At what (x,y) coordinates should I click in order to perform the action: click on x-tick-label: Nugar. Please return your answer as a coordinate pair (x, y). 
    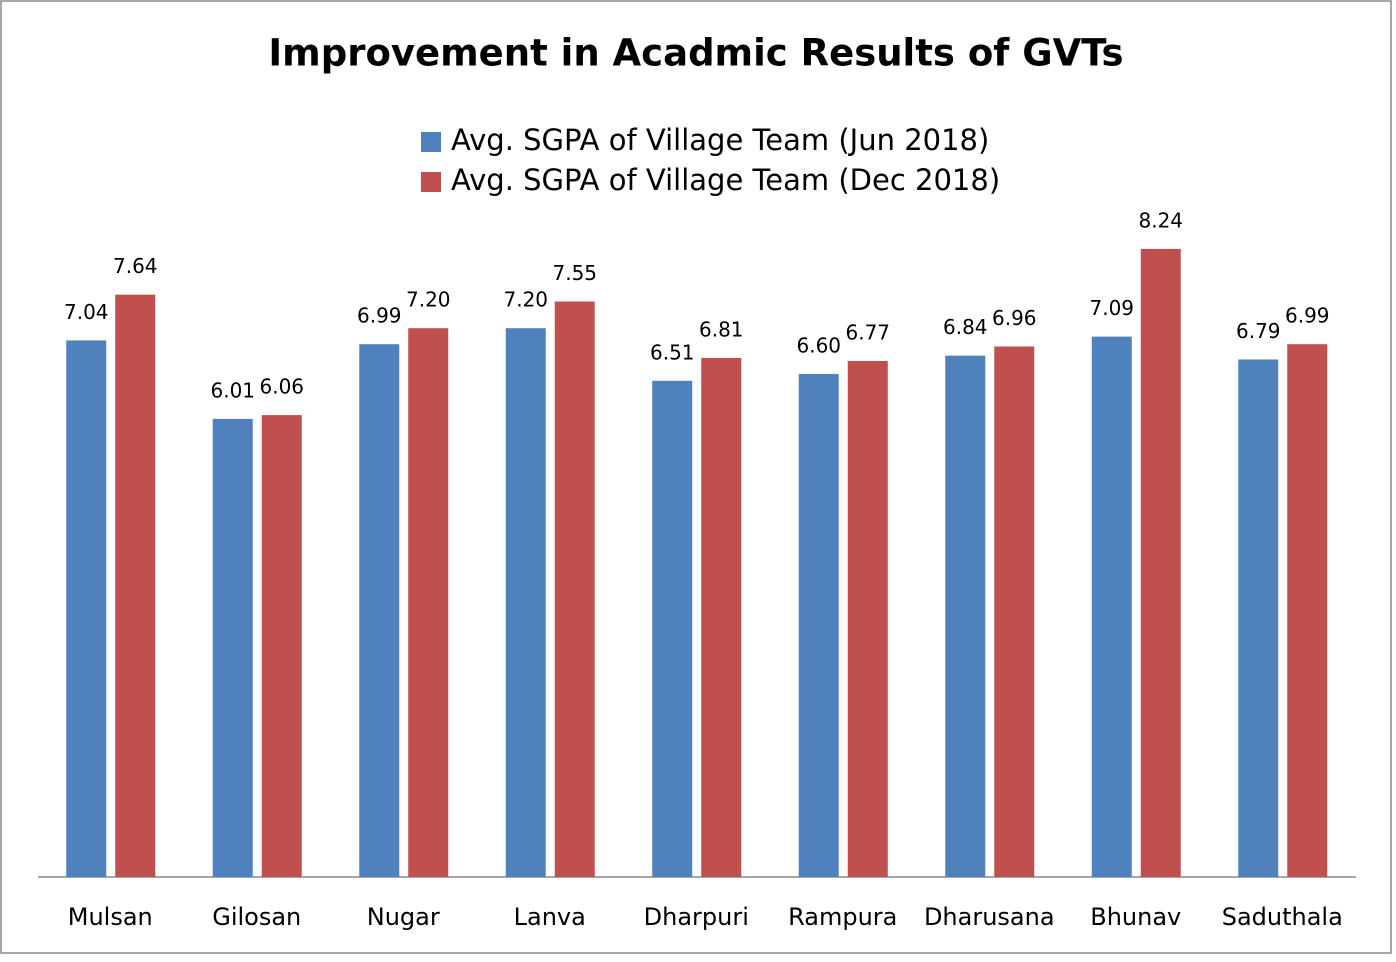
    Looking at the image, I should click on (403, 917).